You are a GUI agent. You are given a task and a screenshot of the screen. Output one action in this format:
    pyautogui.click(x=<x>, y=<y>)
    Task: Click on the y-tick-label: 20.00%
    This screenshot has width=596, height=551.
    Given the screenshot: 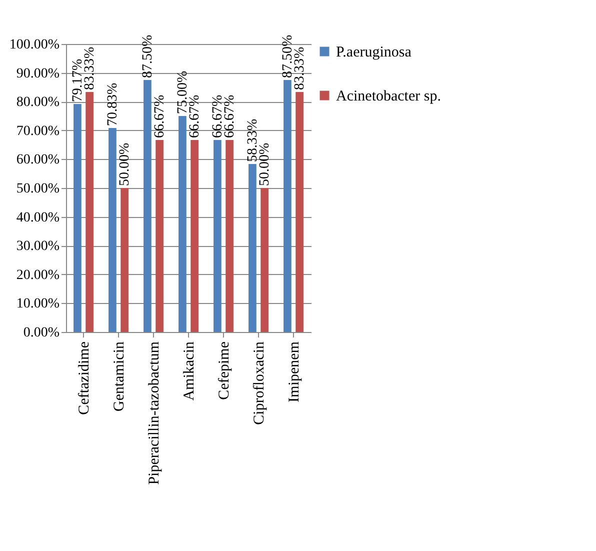 What is the action you would take?
    pyautogui.click(x=38, y=275)
    